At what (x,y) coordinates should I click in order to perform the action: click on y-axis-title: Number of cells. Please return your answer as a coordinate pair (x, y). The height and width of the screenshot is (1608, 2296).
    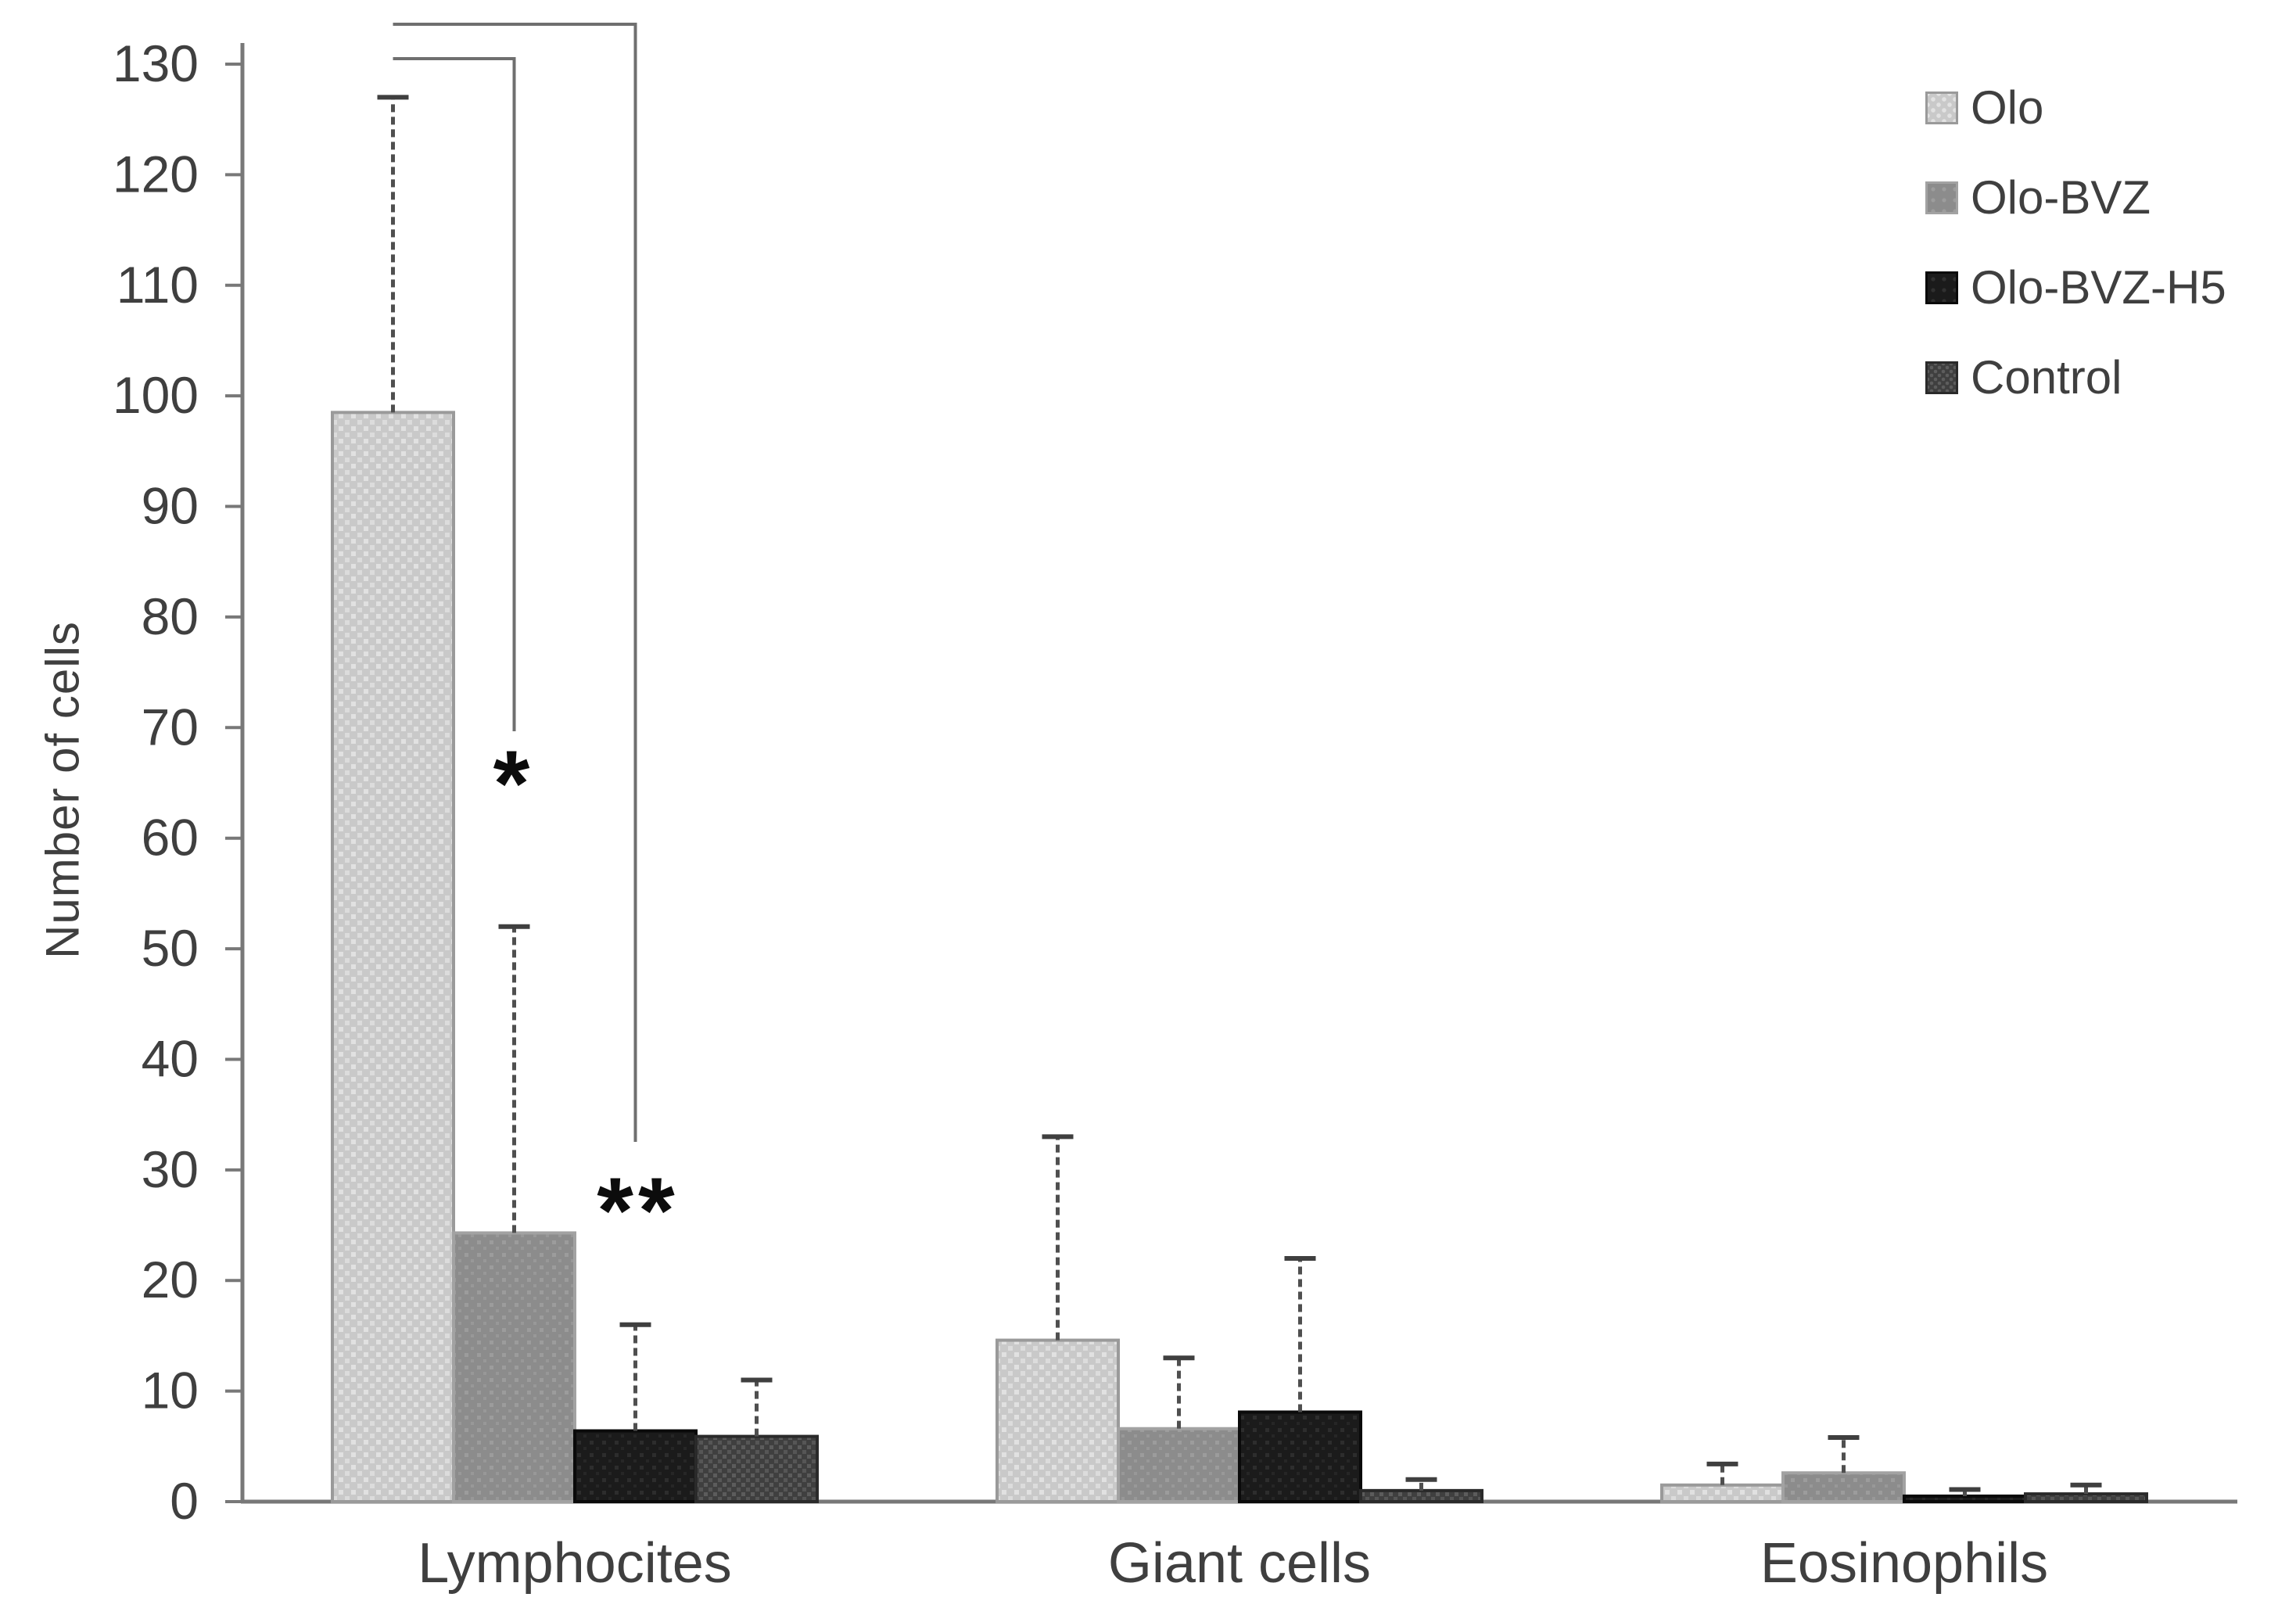
    Looking at the image, I should click on (62, 790).